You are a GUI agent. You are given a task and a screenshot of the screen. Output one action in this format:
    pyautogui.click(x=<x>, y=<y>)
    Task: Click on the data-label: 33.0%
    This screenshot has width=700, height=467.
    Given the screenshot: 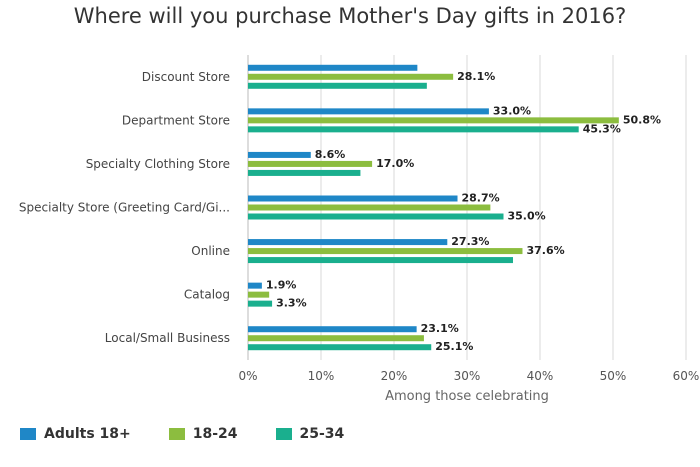 What is the action you would take?
    pyautogui.click(x=512, y=110)
    